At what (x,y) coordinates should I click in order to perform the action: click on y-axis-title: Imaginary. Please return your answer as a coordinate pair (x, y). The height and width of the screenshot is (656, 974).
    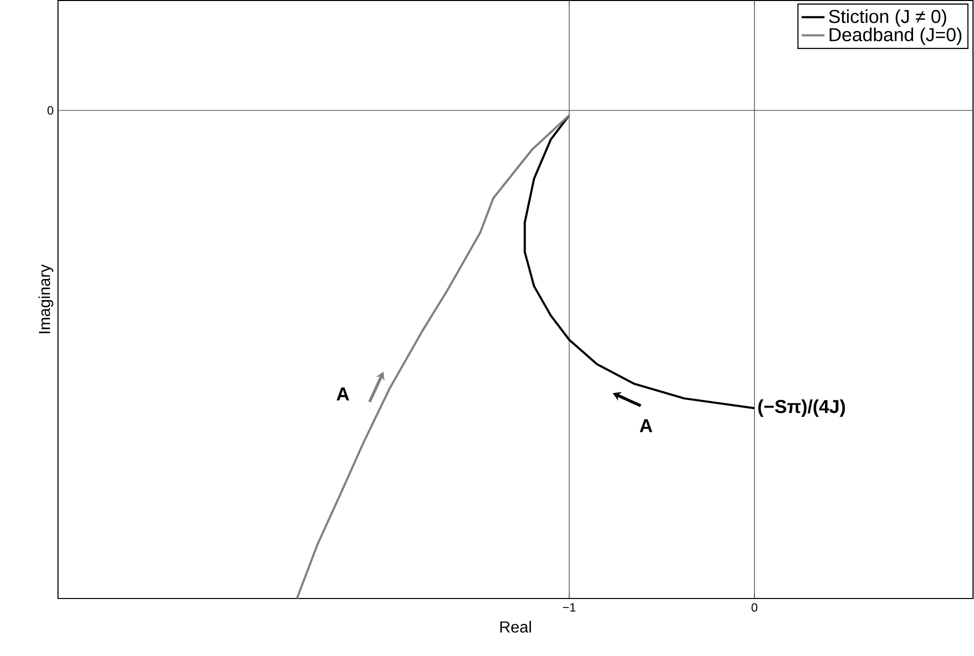
    Looking at the image, I should click on (46, 299).